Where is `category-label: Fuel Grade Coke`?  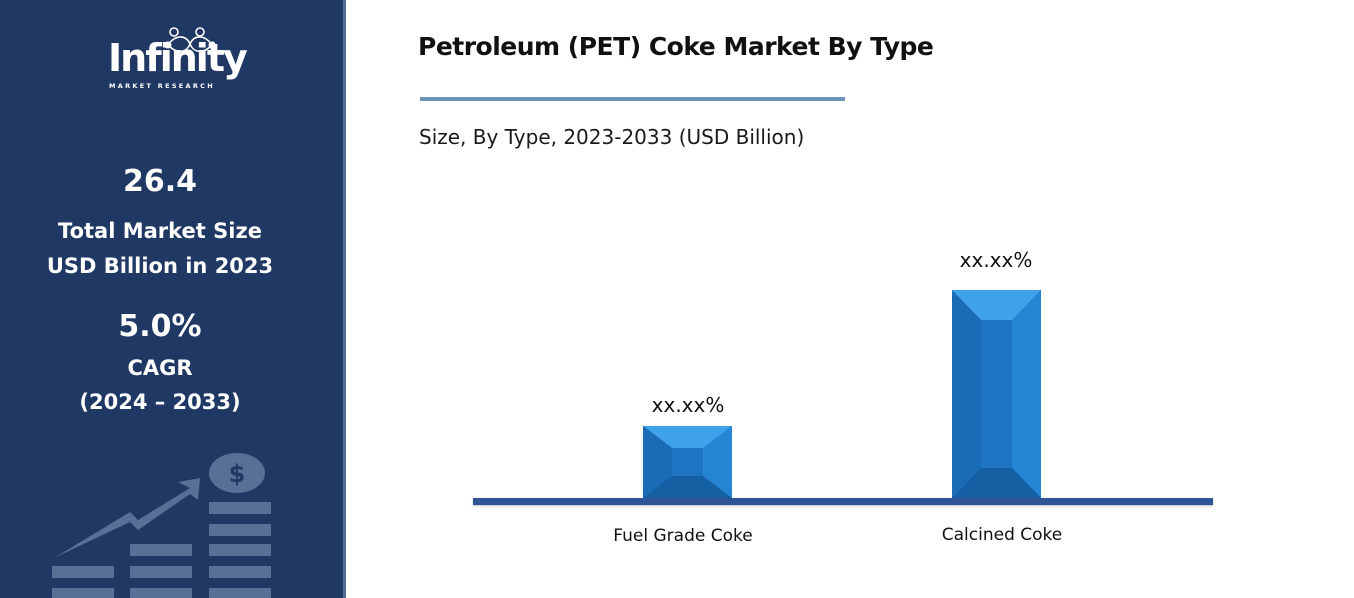 category-label: Fuel Grade Coke is located at coordinates (683, 536).